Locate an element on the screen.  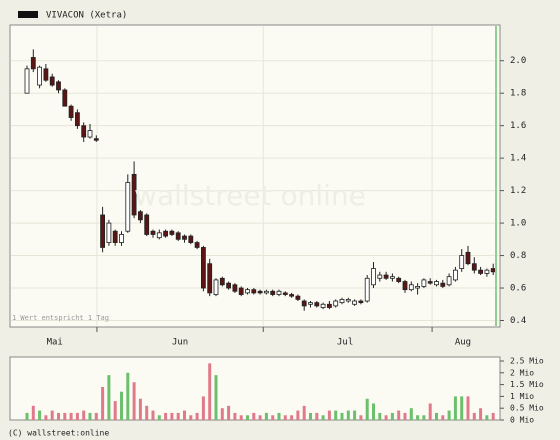
volume-tick-label: 0 Mio is located at coordinates (522, 420).